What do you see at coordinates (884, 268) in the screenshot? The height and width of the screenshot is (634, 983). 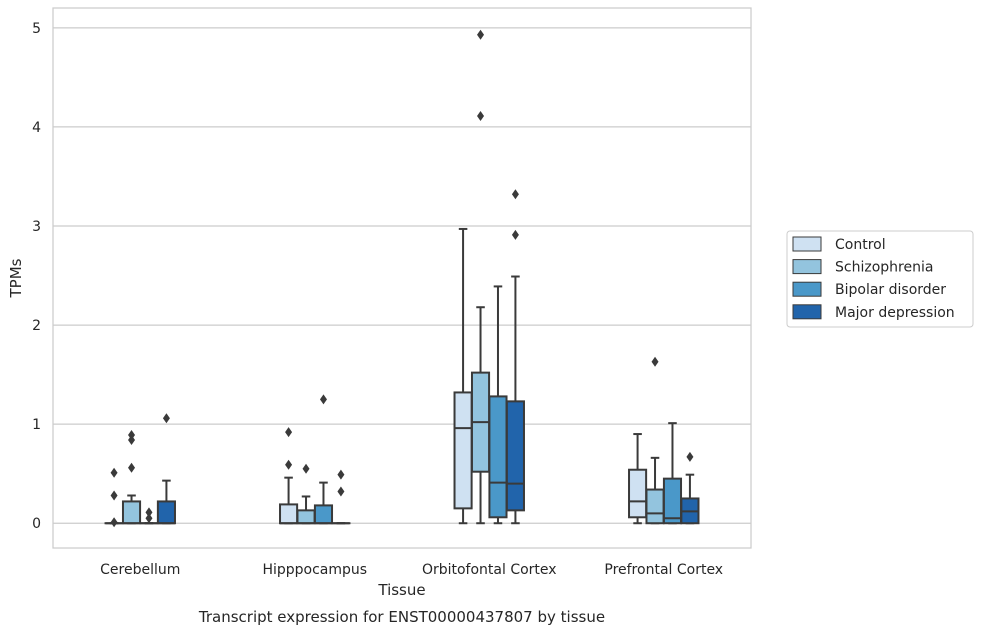 I see `legend-label: Schizophrenia` at bounding box center [884, 268].